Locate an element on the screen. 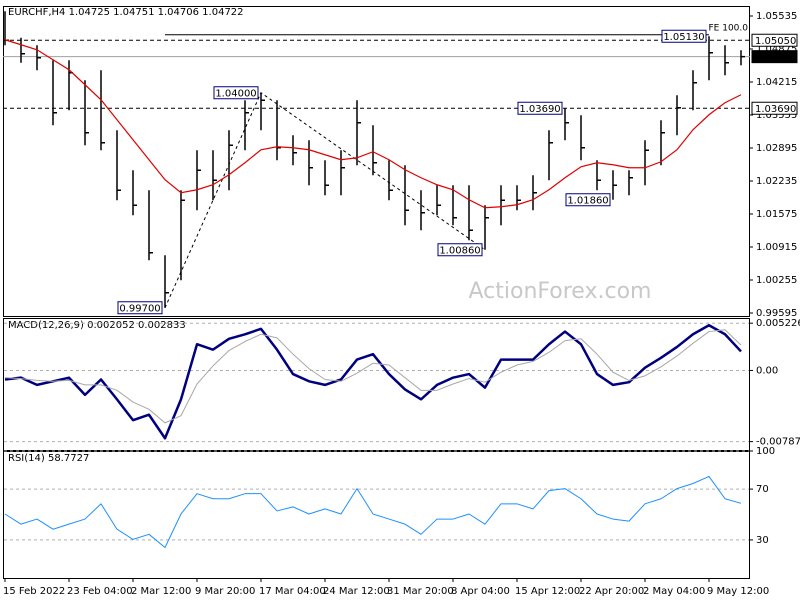 The image size is (800, 600). x-tick-label: 24 Mar 12:00 is located at coordinates (356, 591).